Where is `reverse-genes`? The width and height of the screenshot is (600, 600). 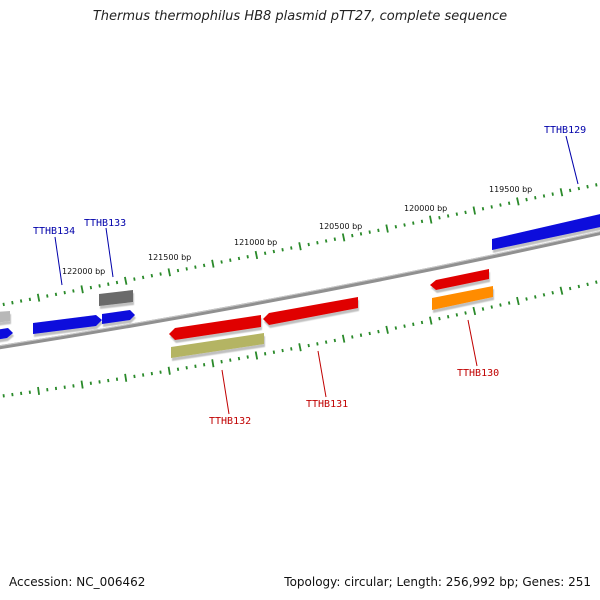
reverse-genes is located at coordinates (331, 313).